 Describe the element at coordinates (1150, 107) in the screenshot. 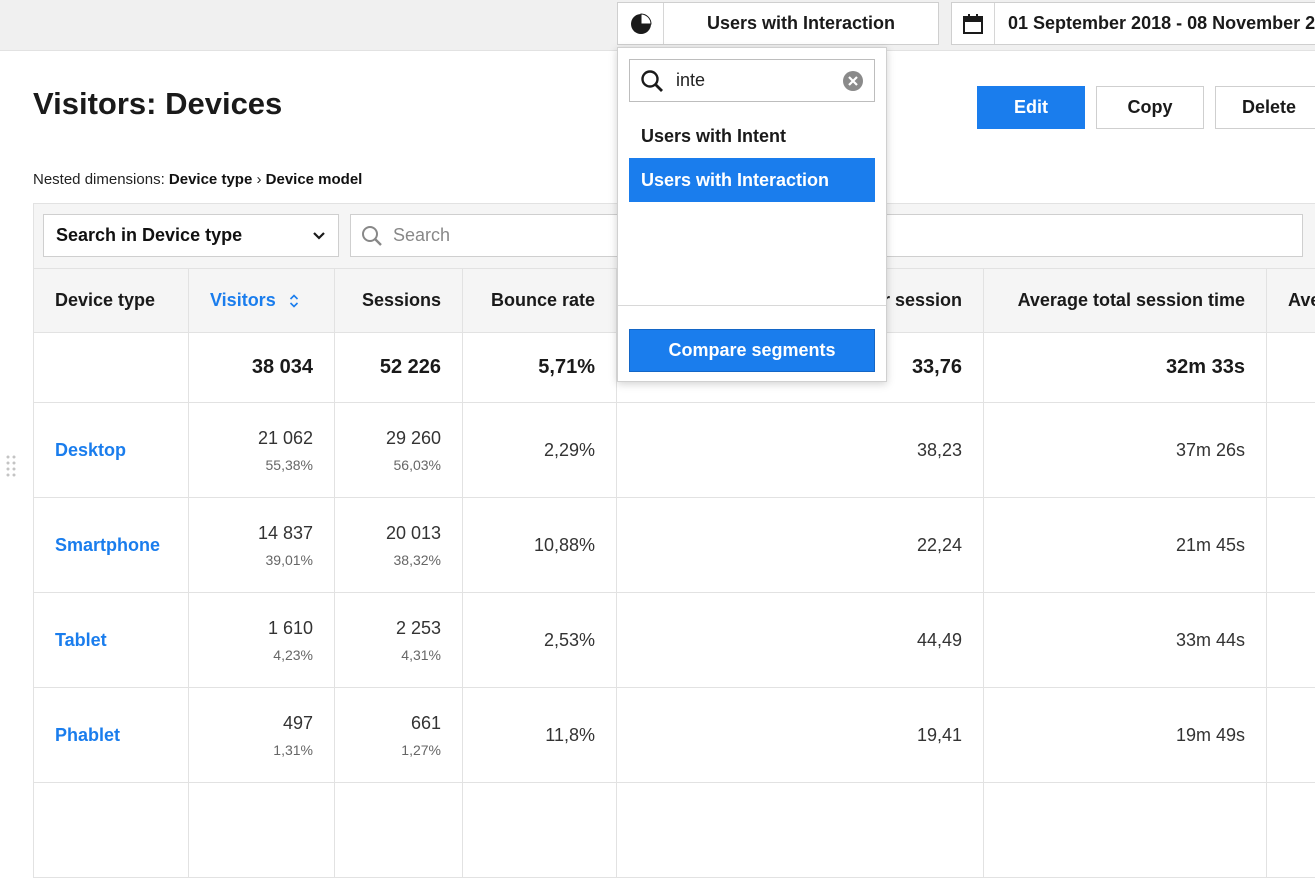

I see `copy-button: Copy` at that location.